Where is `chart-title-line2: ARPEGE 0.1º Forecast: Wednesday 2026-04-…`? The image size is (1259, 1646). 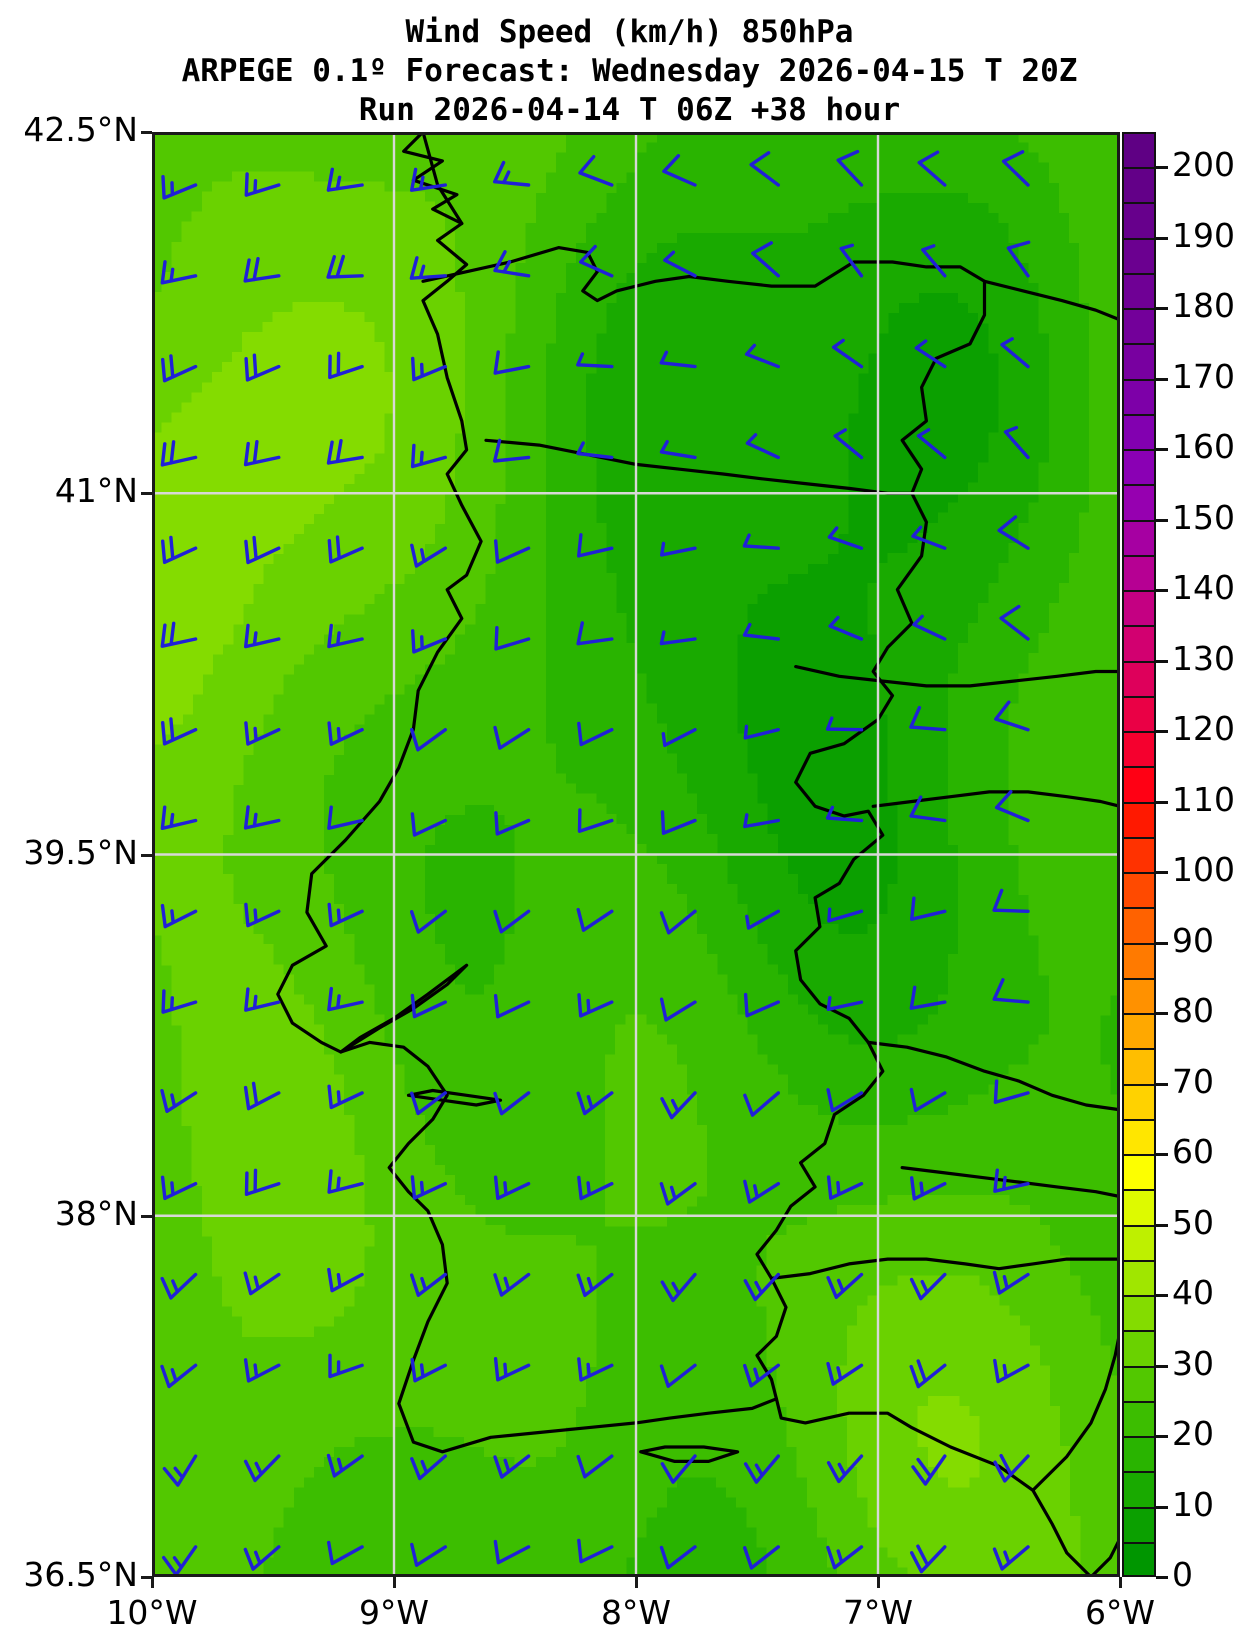 chart-title-line2: ARPEGE 0.1º Forecast: Wednesday 2026-04-… is located at coordinates (629, 71).